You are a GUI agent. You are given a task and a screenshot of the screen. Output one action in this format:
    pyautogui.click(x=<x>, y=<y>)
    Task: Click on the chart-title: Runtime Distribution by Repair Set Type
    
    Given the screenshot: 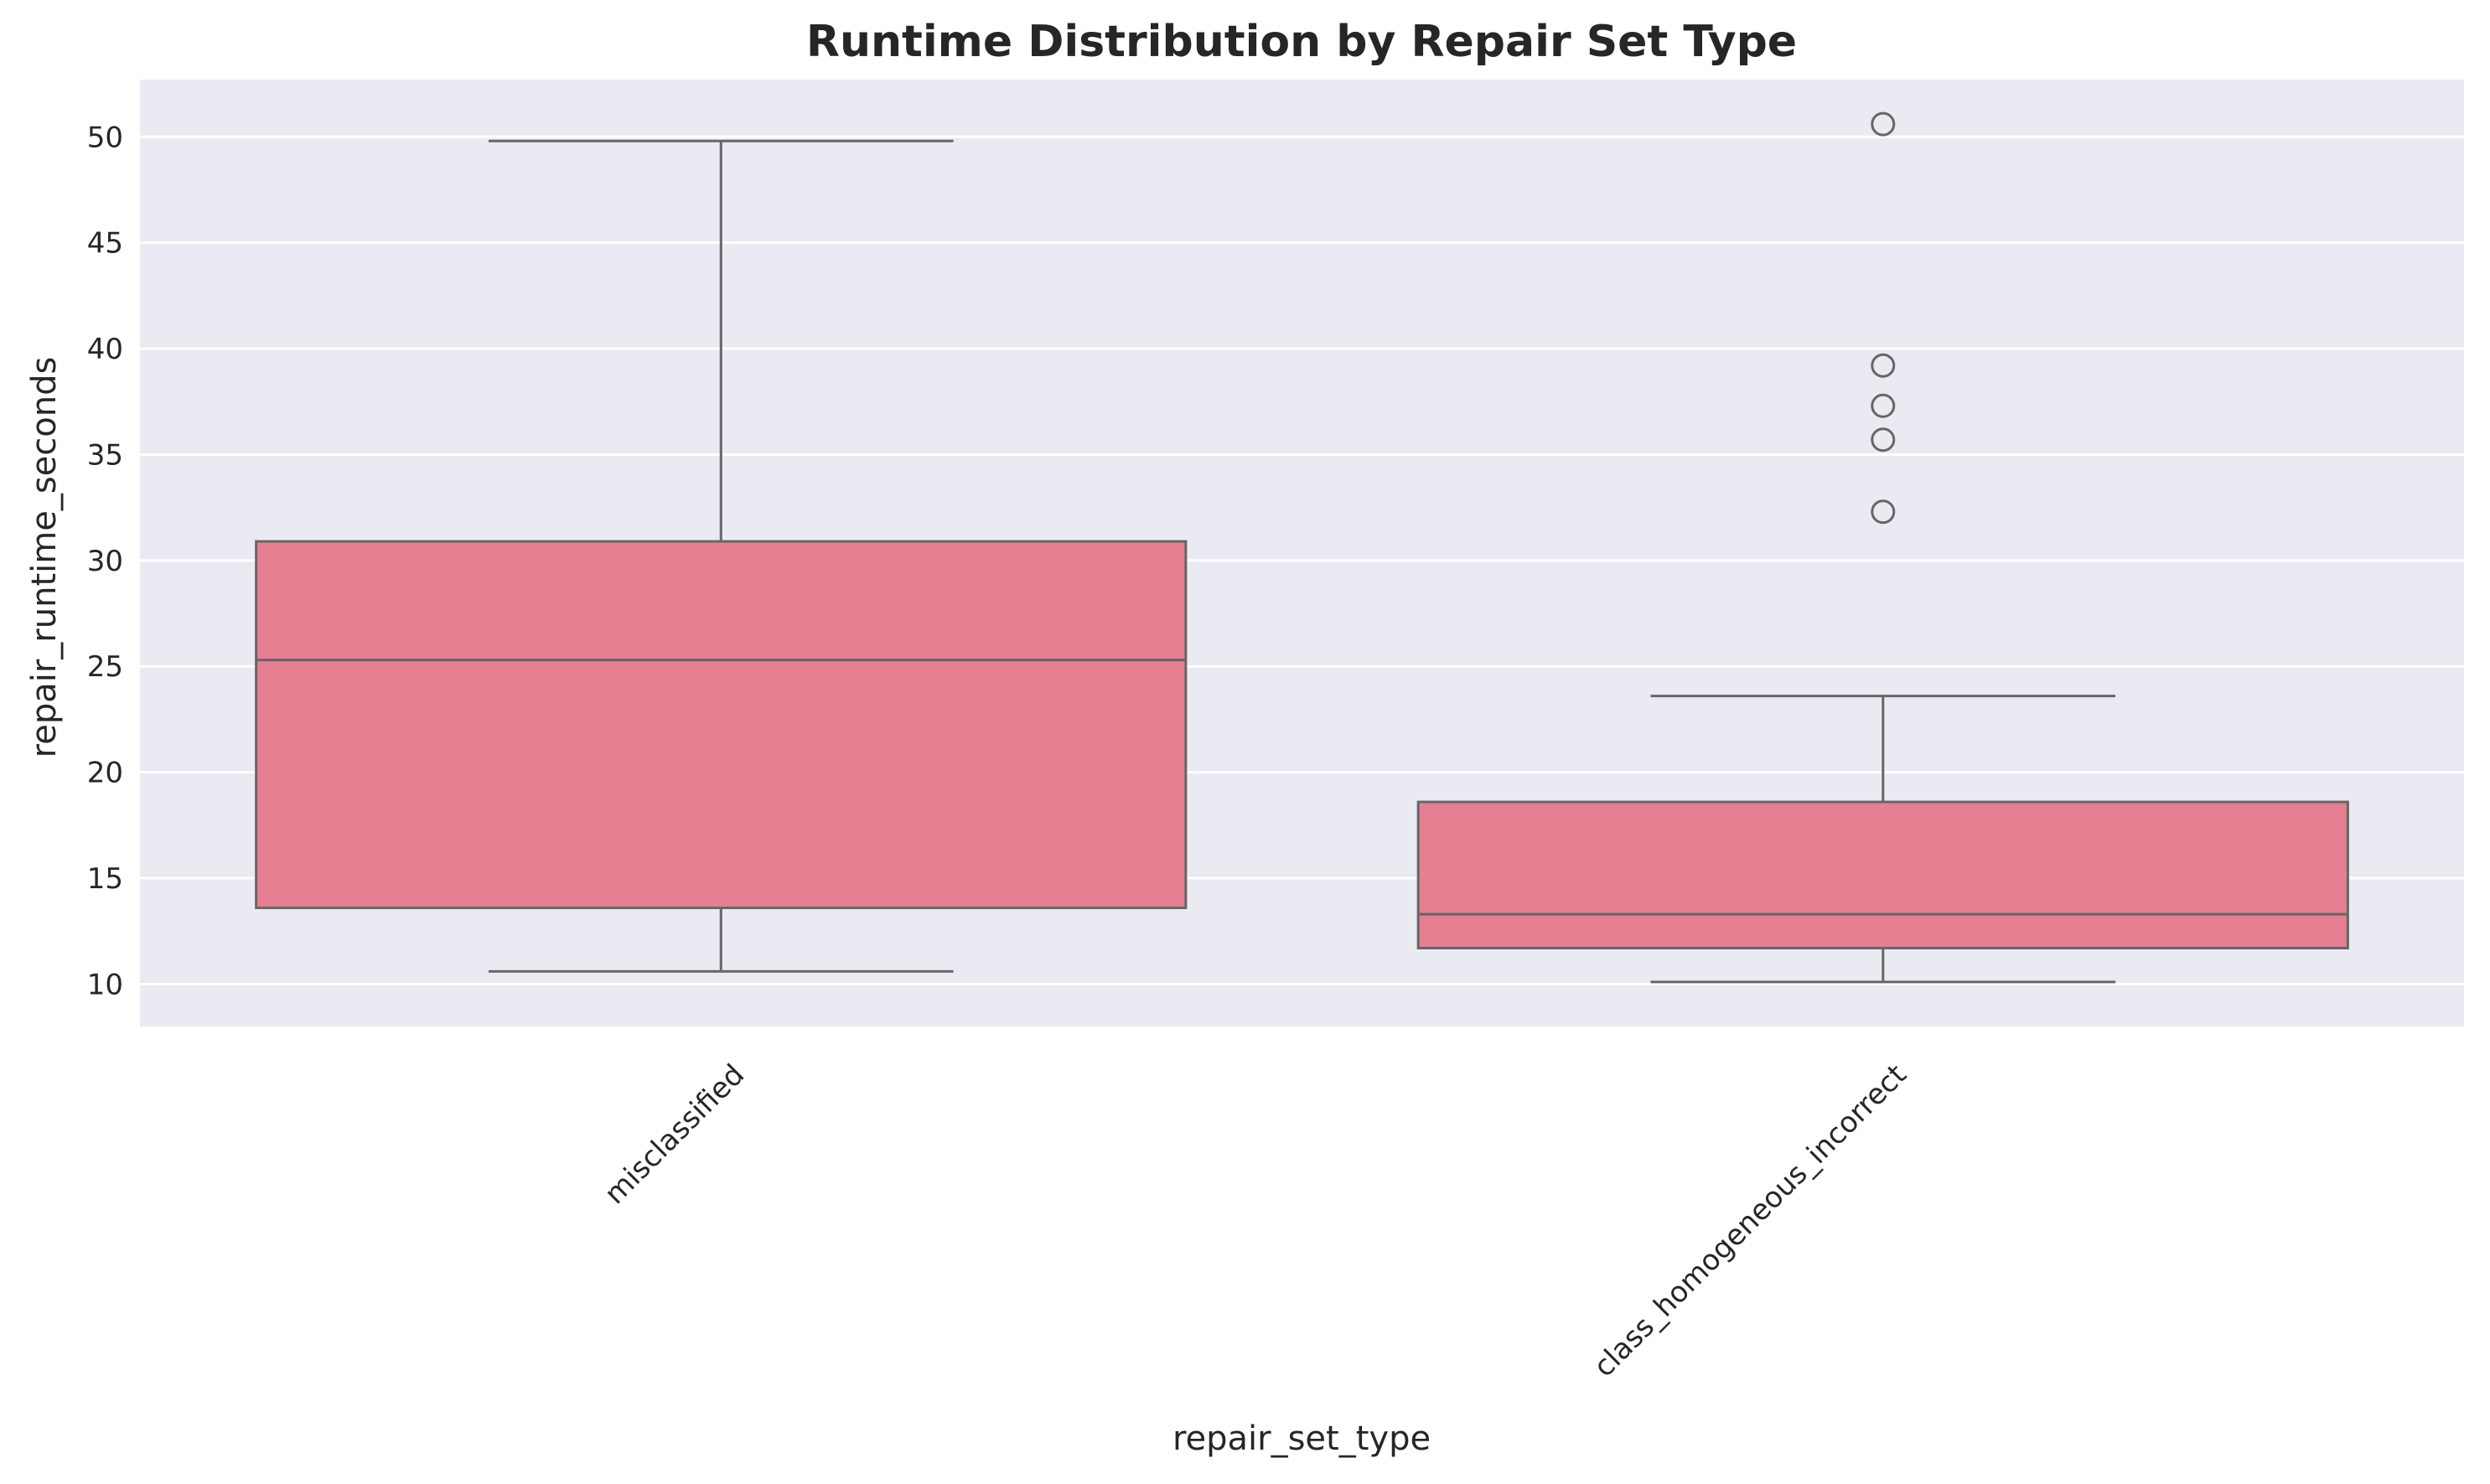 What is the action you would take?
    pyautogui.click(x=1301, y=42)
    